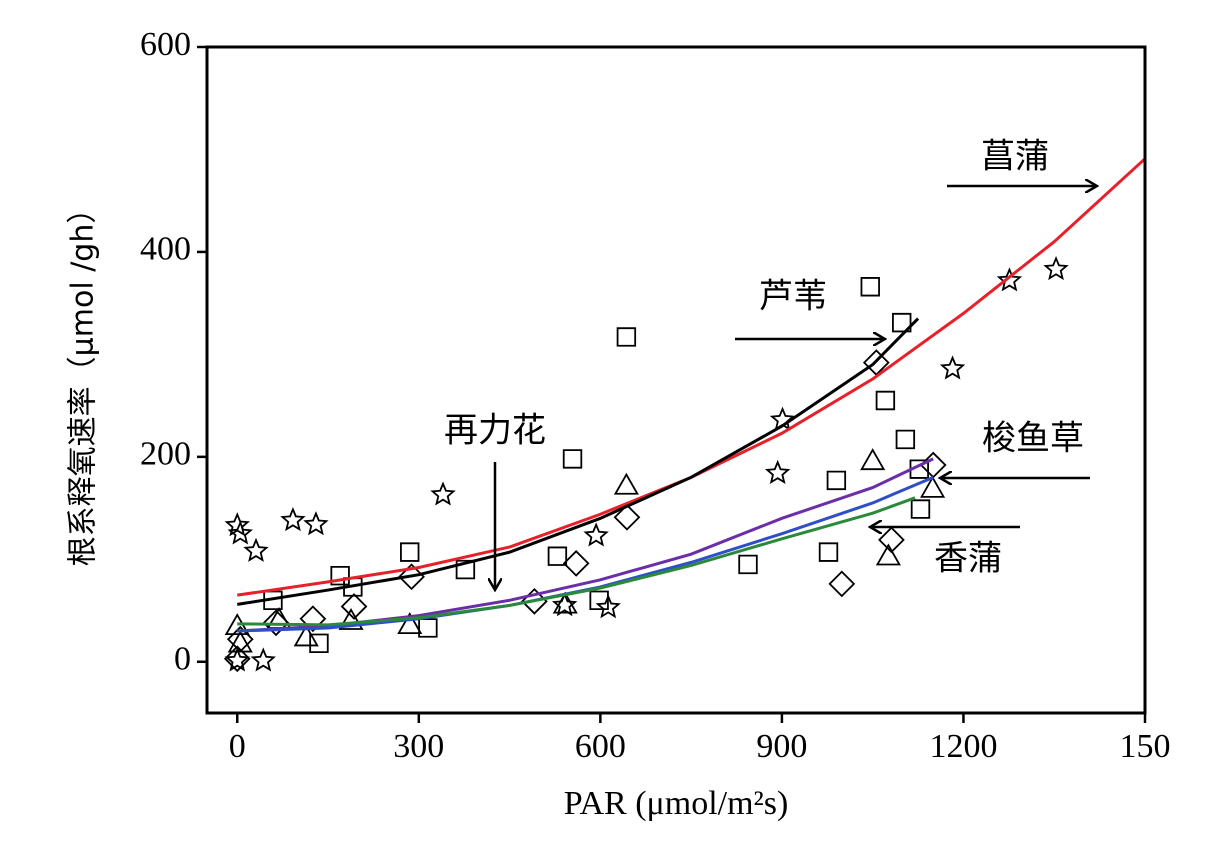  I want to click on x-tick-label: 600, so click(600, 746).